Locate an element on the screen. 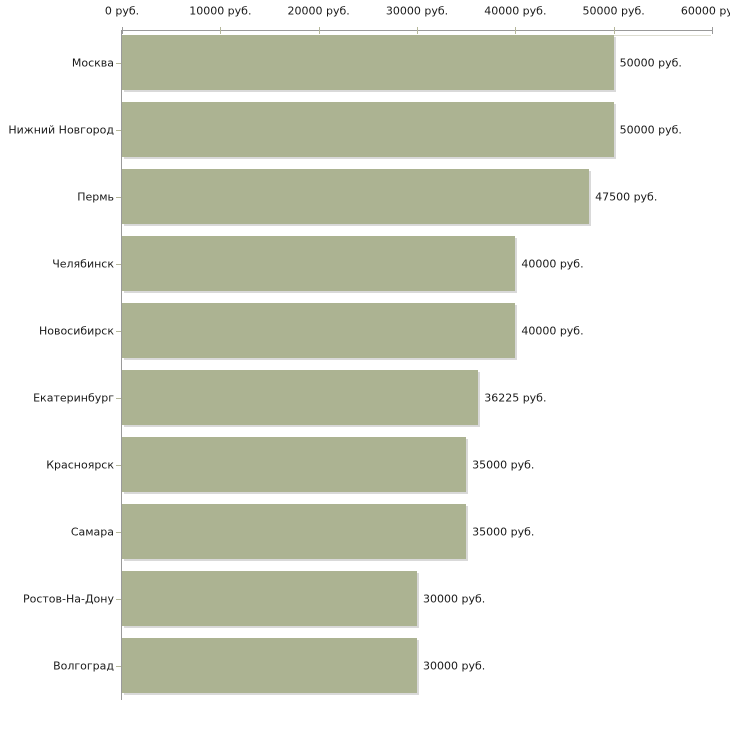 The width and height of the screenshot is (730, 730). category-axis-label: Пермь is located at coordinates (95, 196).